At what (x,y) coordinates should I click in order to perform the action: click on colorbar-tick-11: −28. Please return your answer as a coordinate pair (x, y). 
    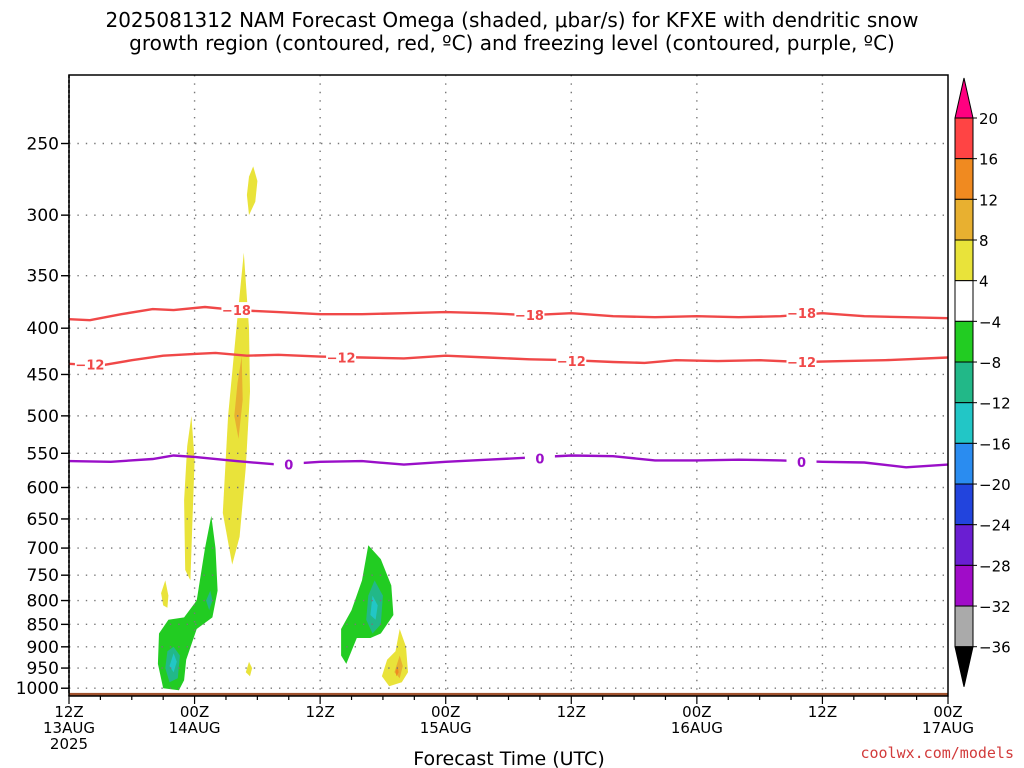
    Looking at the image, I should click on (995, 566).